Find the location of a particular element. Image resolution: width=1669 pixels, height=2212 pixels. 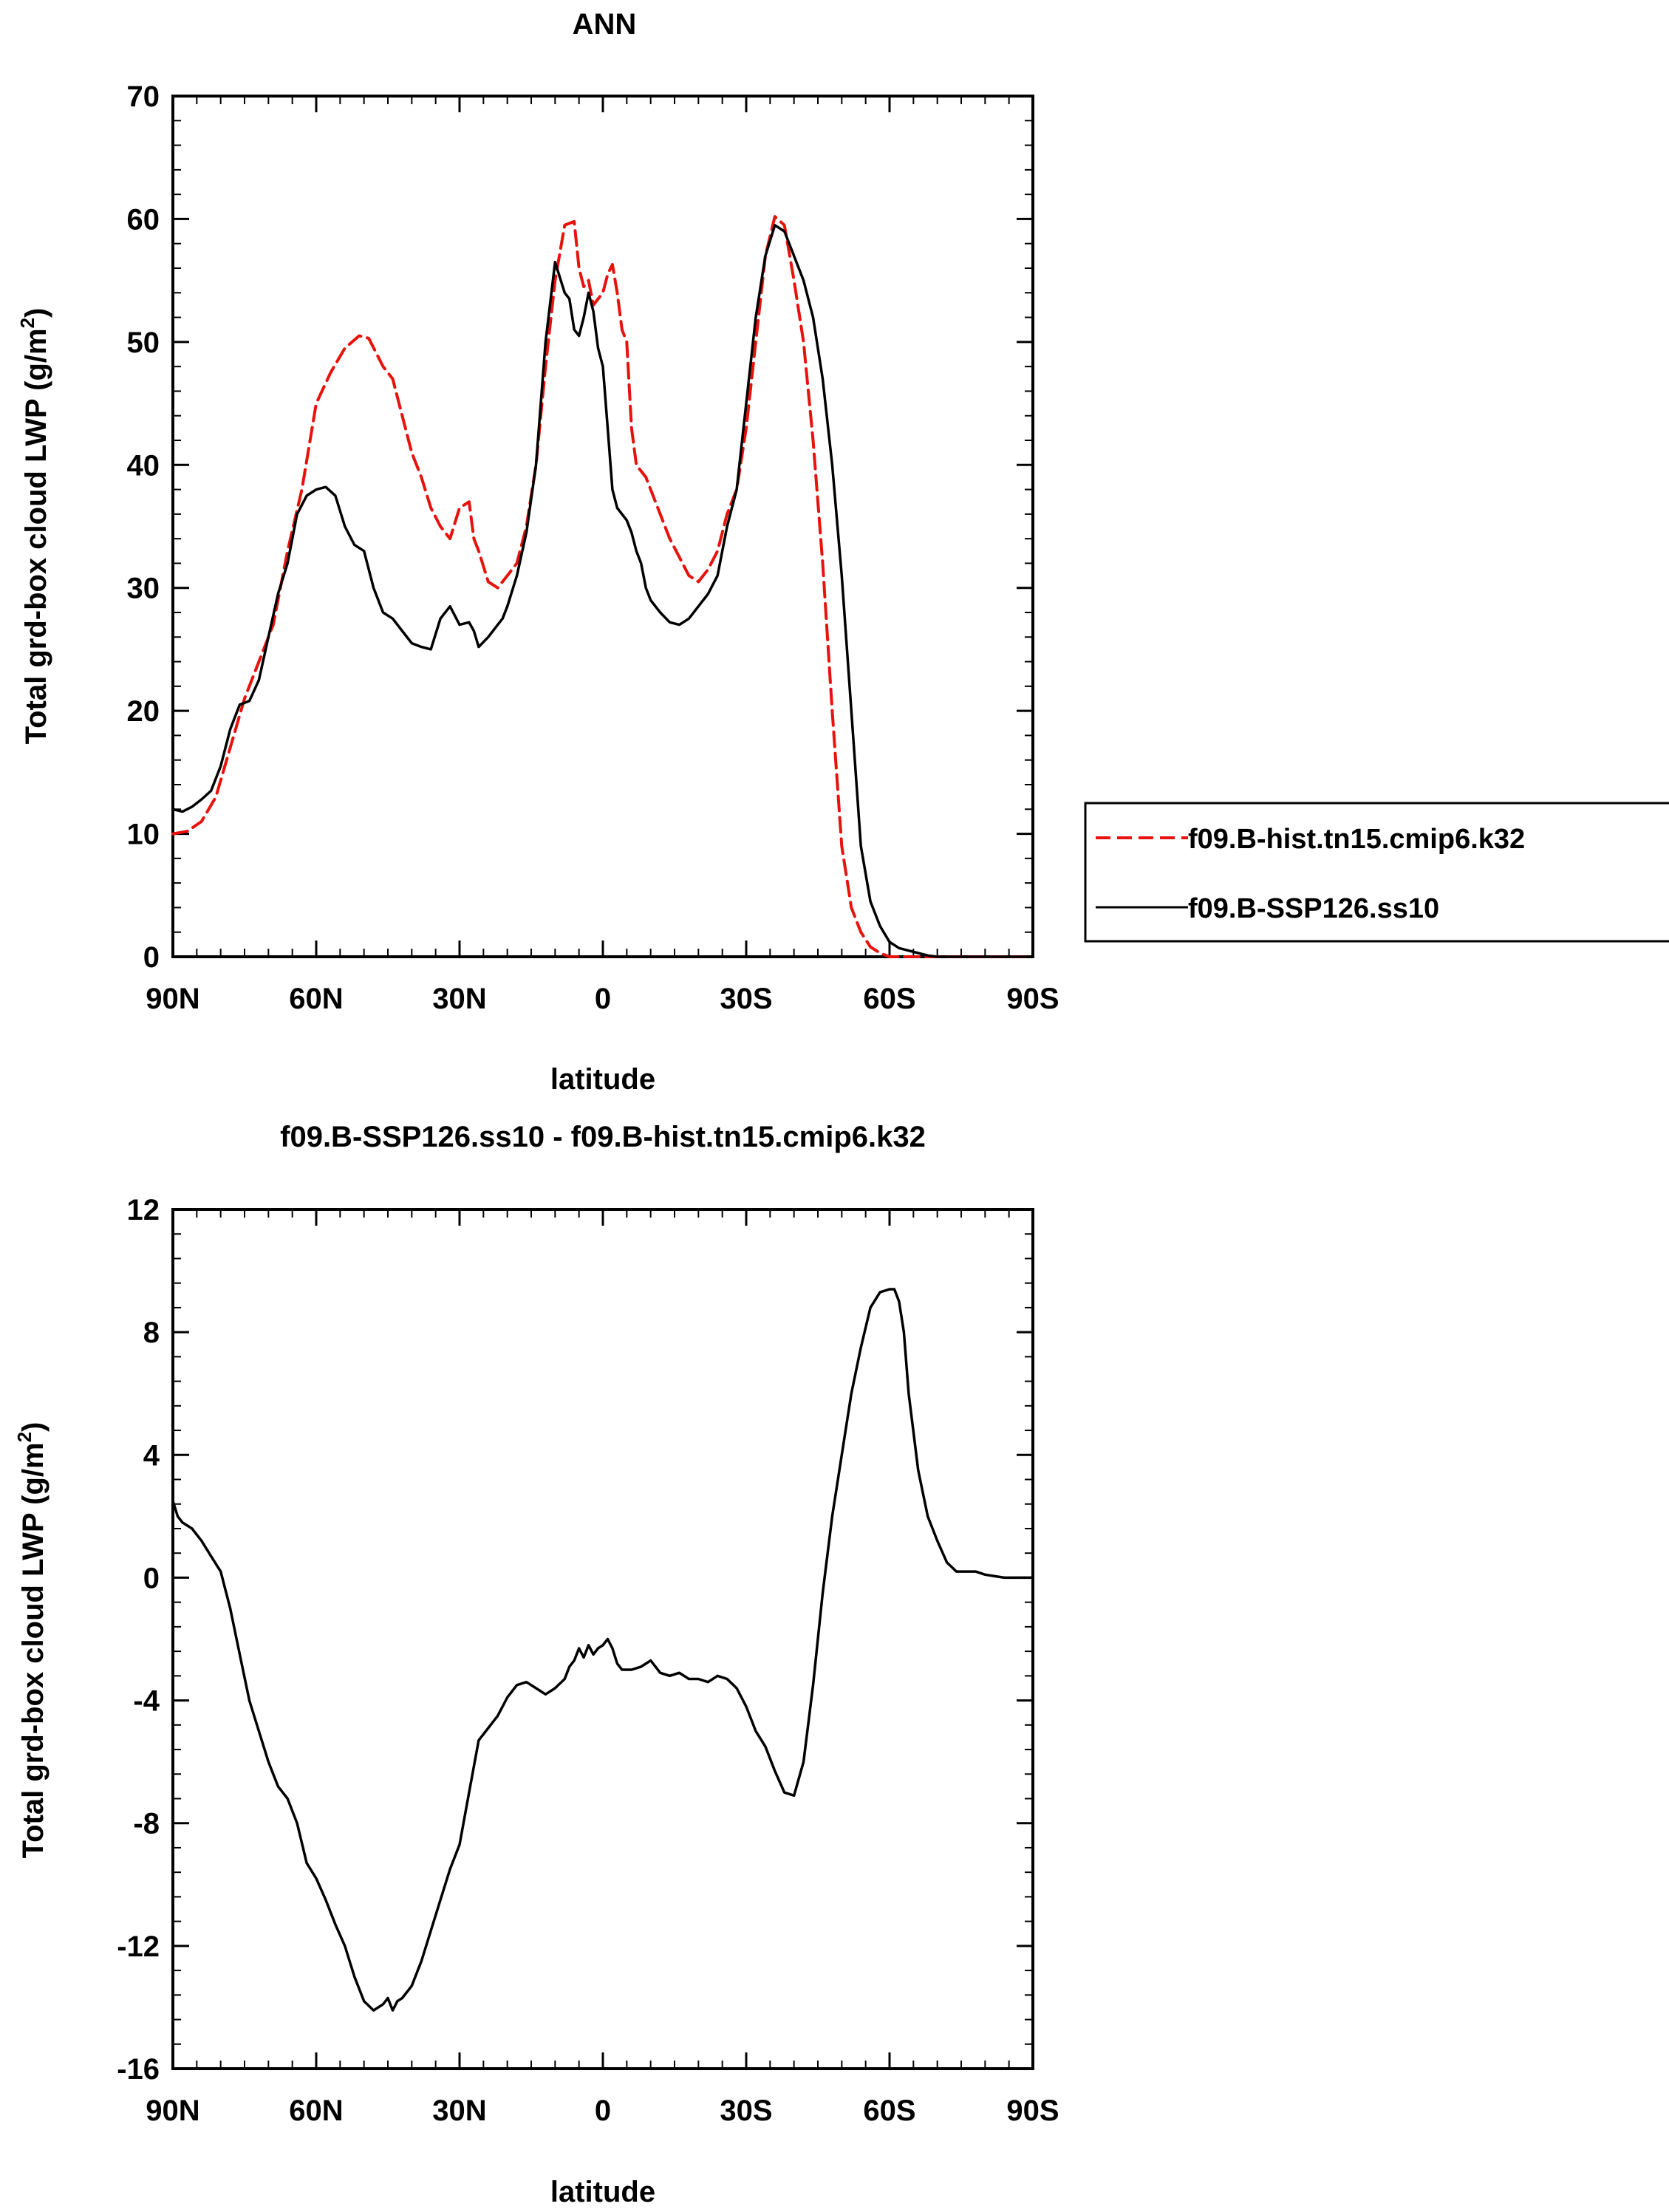

legend-label-hist: f09.B-hist.tn15.cmip6.k32 is located at coordinates (1357, 839).